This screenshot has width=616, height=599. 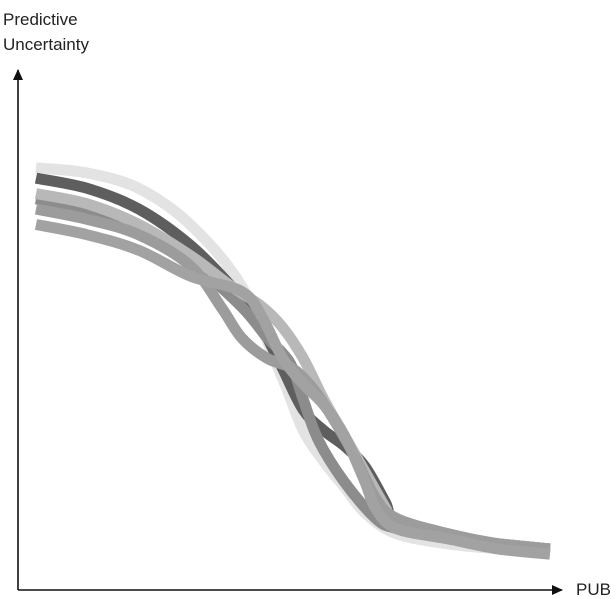 What do you see at coordinates (46, 44) in the screenshot?
I see `y-axis-label-line-2: Uncertainty` at bounding box center [46, 44].